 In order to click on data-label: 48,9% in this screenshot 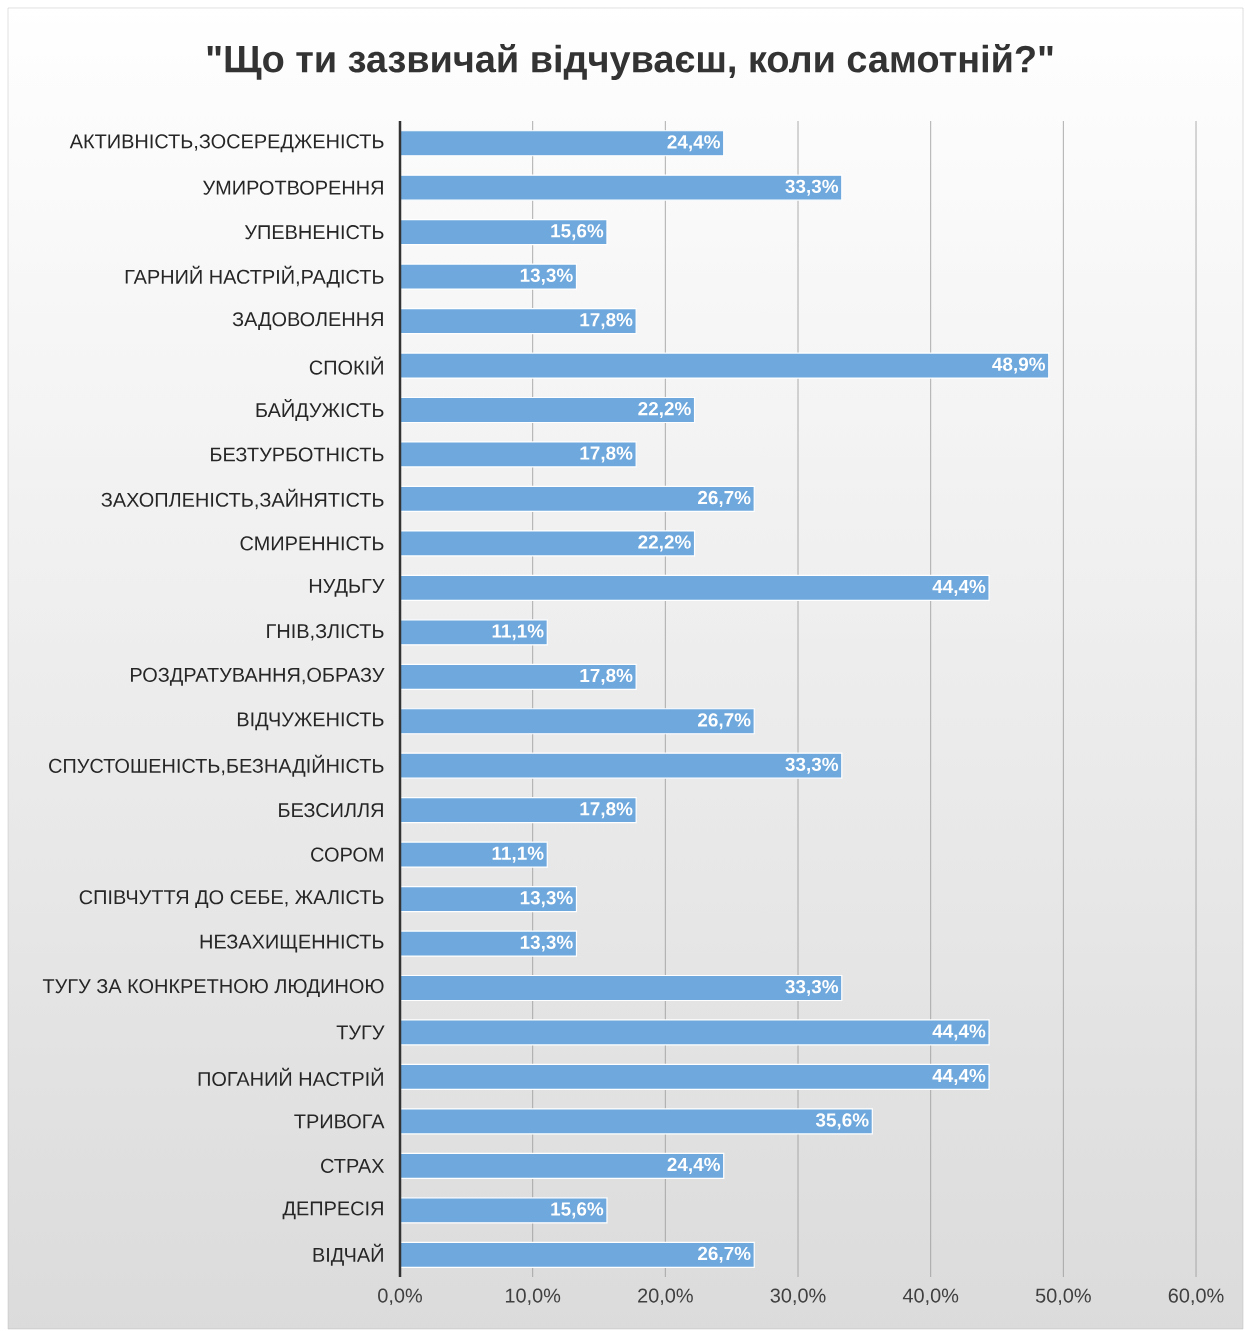, I will do `click(1019, 365)`.